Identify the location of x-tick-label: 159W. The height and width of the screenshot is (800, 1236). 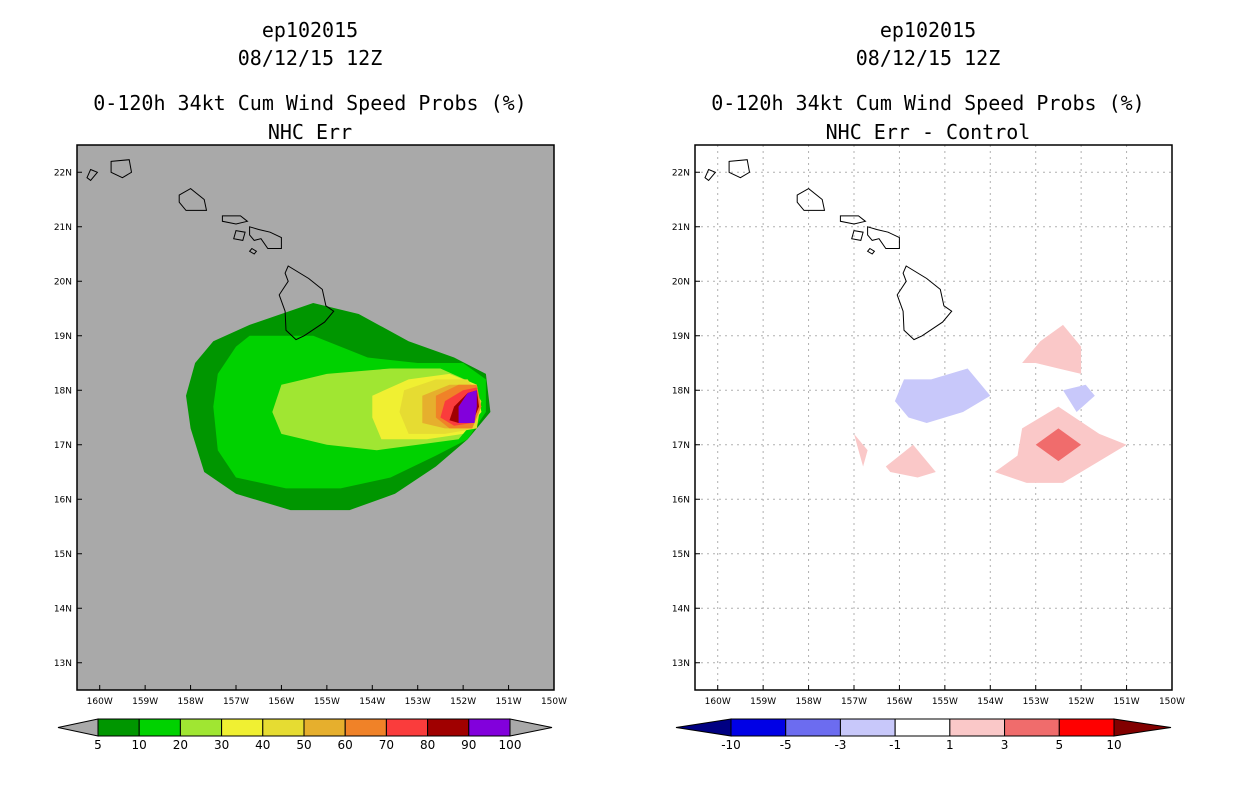
(763, 702).